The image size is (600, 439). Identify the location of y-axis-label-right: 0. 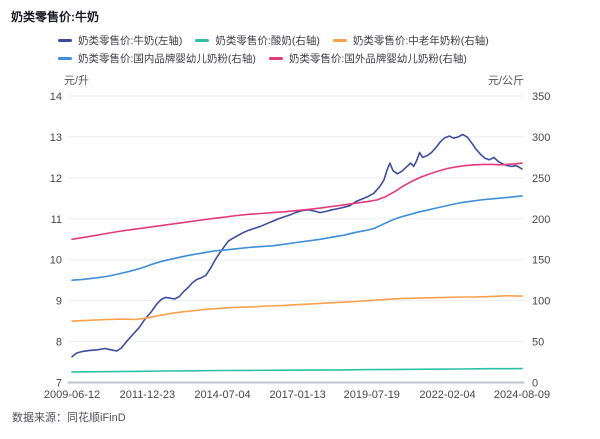
(535, 384).